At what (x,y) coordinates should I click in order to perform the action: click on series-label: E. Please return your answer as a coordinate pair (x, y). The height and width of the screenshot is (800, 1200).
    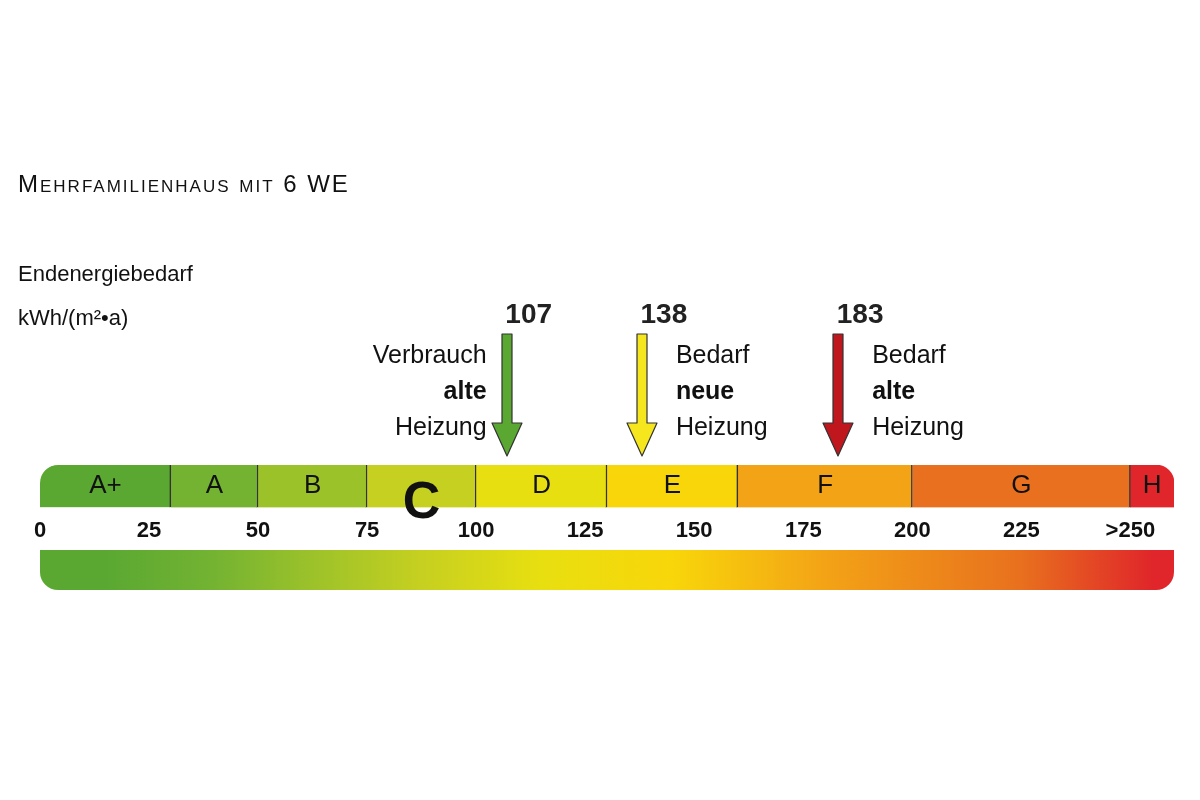
    Looking at the image, I should click on (672, 484).